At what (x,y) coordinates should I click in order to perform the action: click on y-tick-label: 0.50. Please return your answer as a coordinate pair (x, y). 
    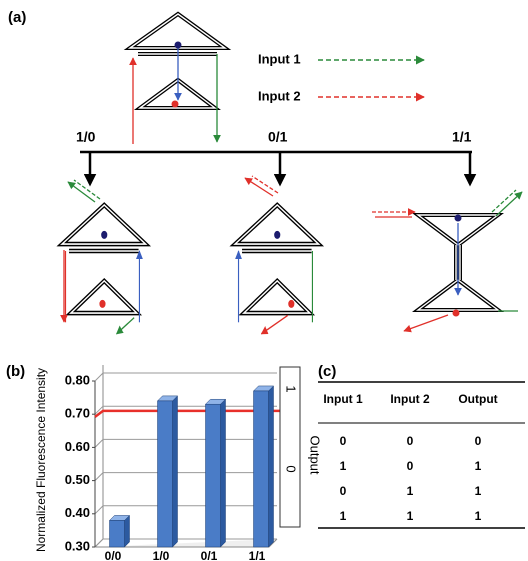
    Looking at the image, I should click on (77, 479).